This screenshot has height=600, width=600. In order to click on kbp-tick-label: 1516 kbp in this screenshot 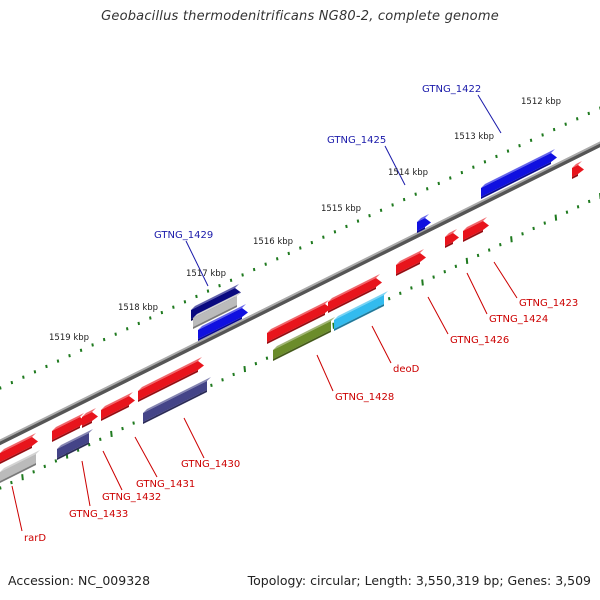, I will do `click(273, 242)`.